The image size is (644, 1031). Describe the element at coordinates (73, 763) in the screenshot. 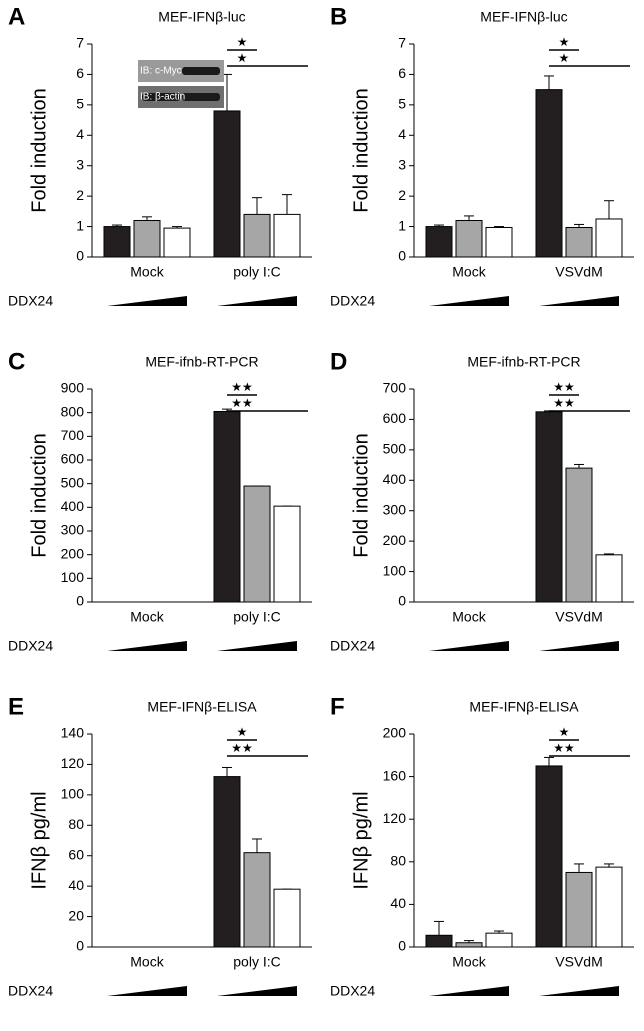

I see `y-tick-label: 120` at that location.